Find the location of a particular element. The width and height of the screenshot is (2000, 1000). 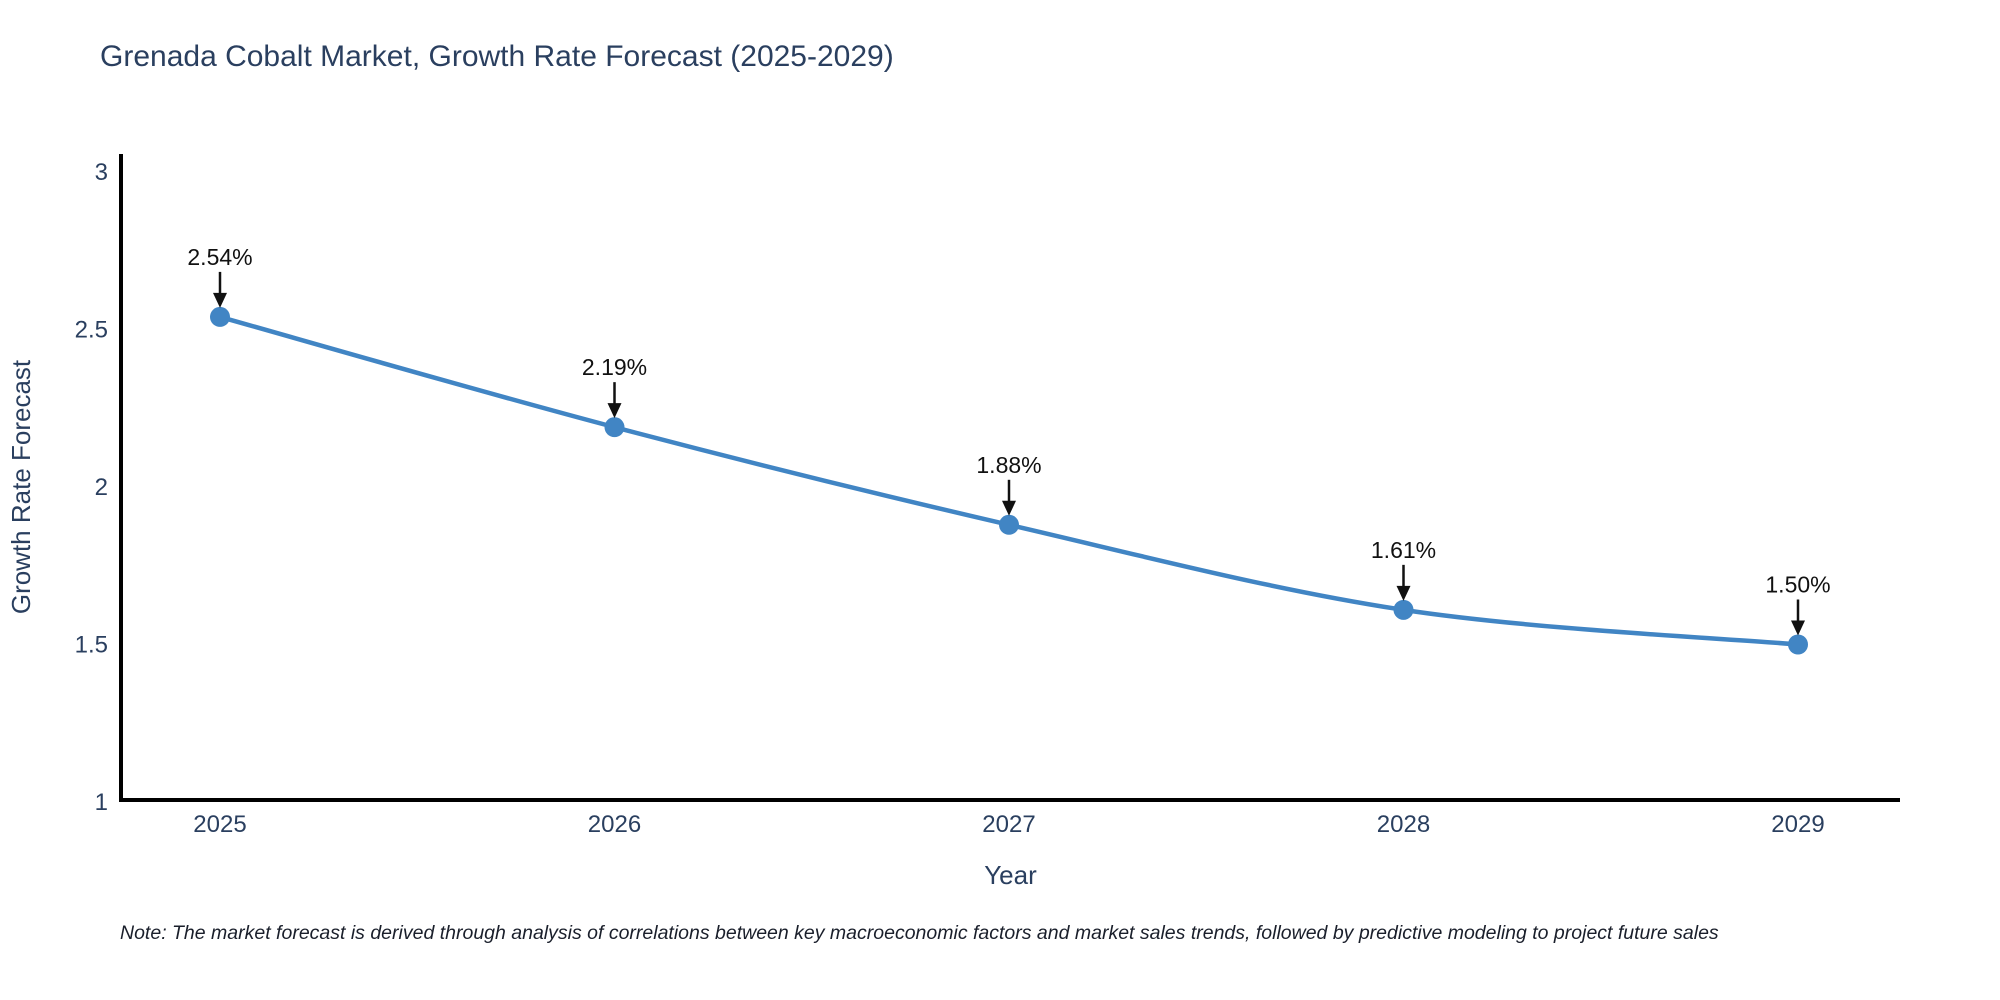

x-tick-label: 2029 is located at coordinates (1797, 824).